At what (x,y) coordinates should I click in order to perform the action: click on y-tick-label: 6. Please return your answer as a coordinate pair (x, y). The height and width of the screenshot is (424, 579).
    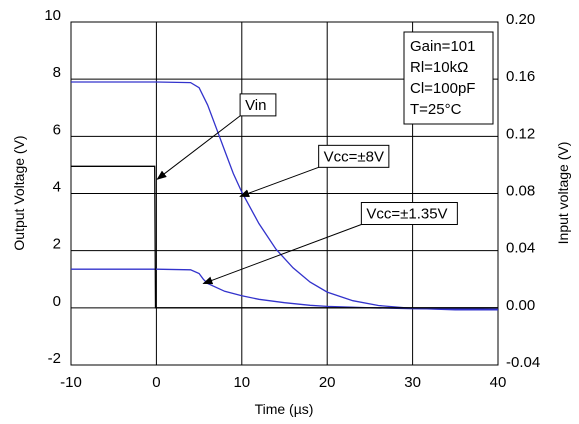
    Looking at the image, I should click on (57, 129).